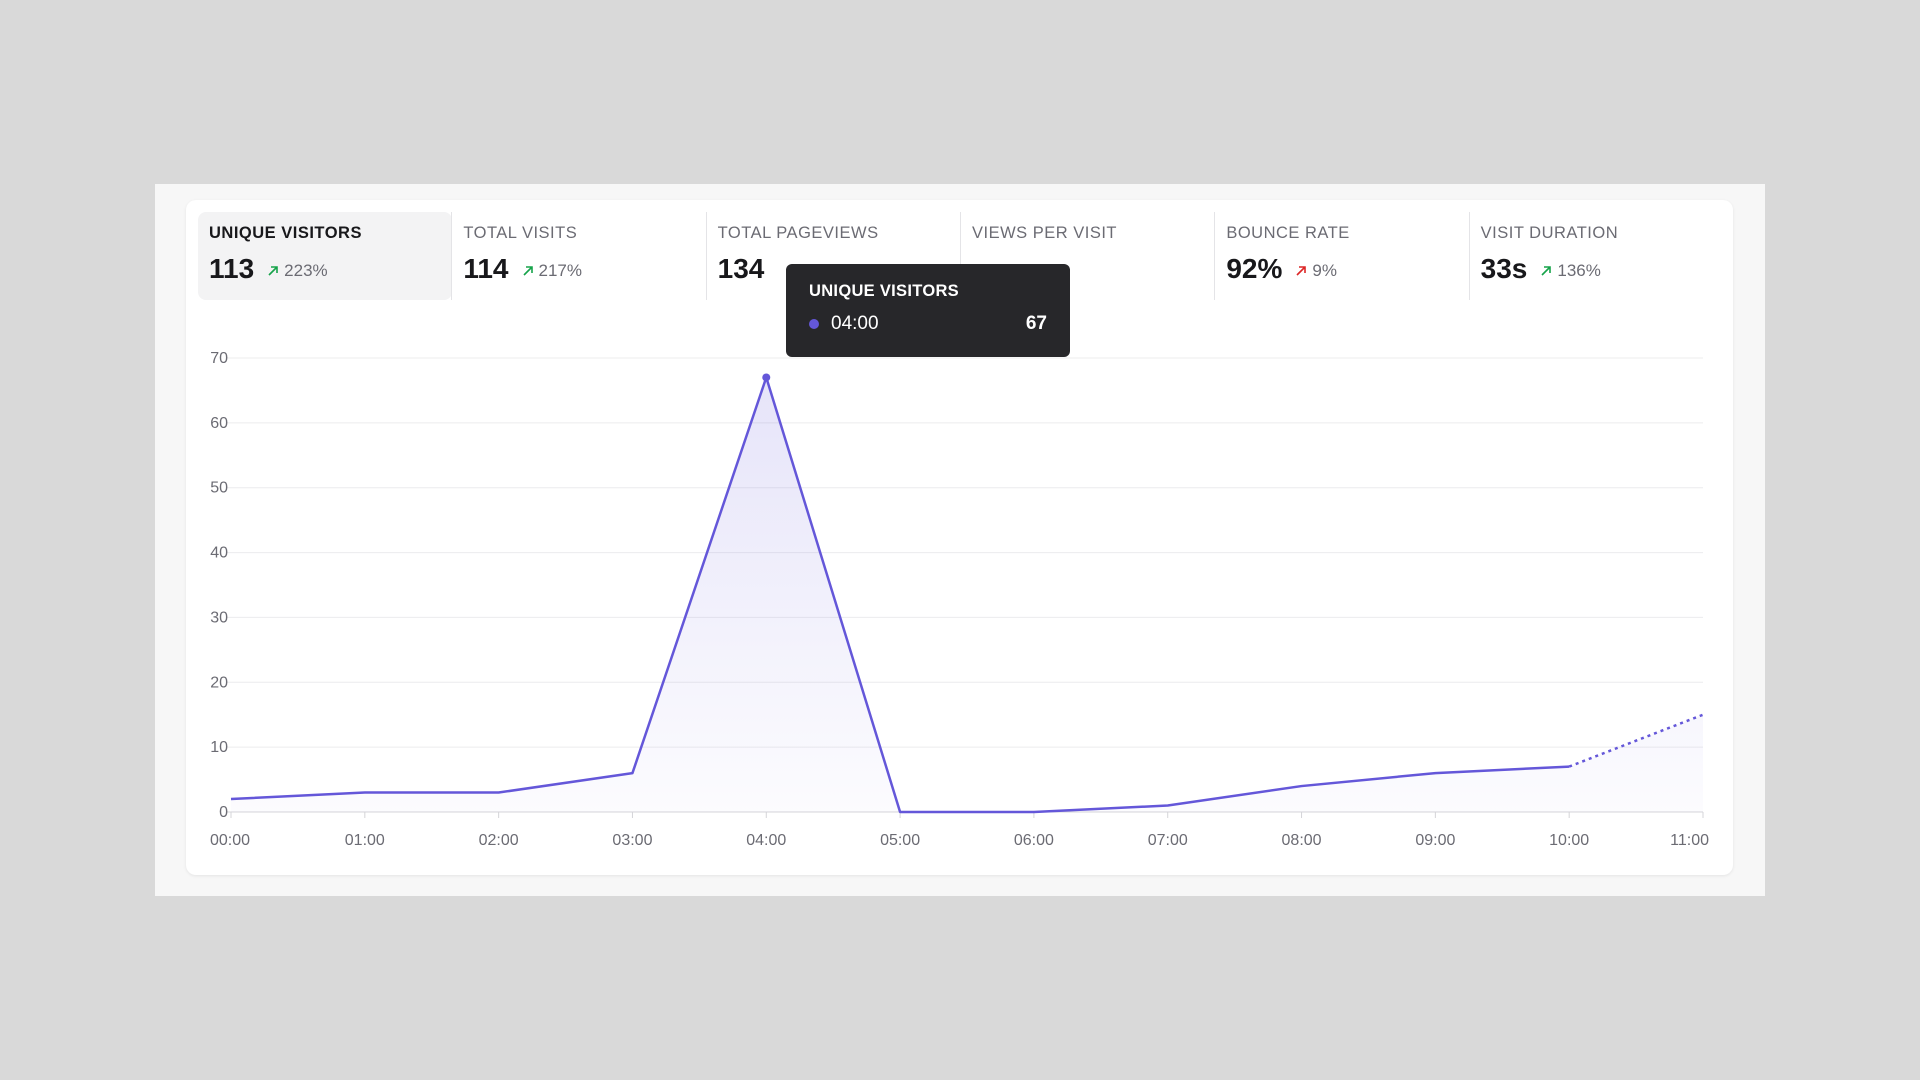 The width and height of the screenshot is (1920, 1080). What do you see at coordinates (520, 233) in the screenshot?
I see `stat-label: TOTAL VISITS` at bounding box center [520, 233].